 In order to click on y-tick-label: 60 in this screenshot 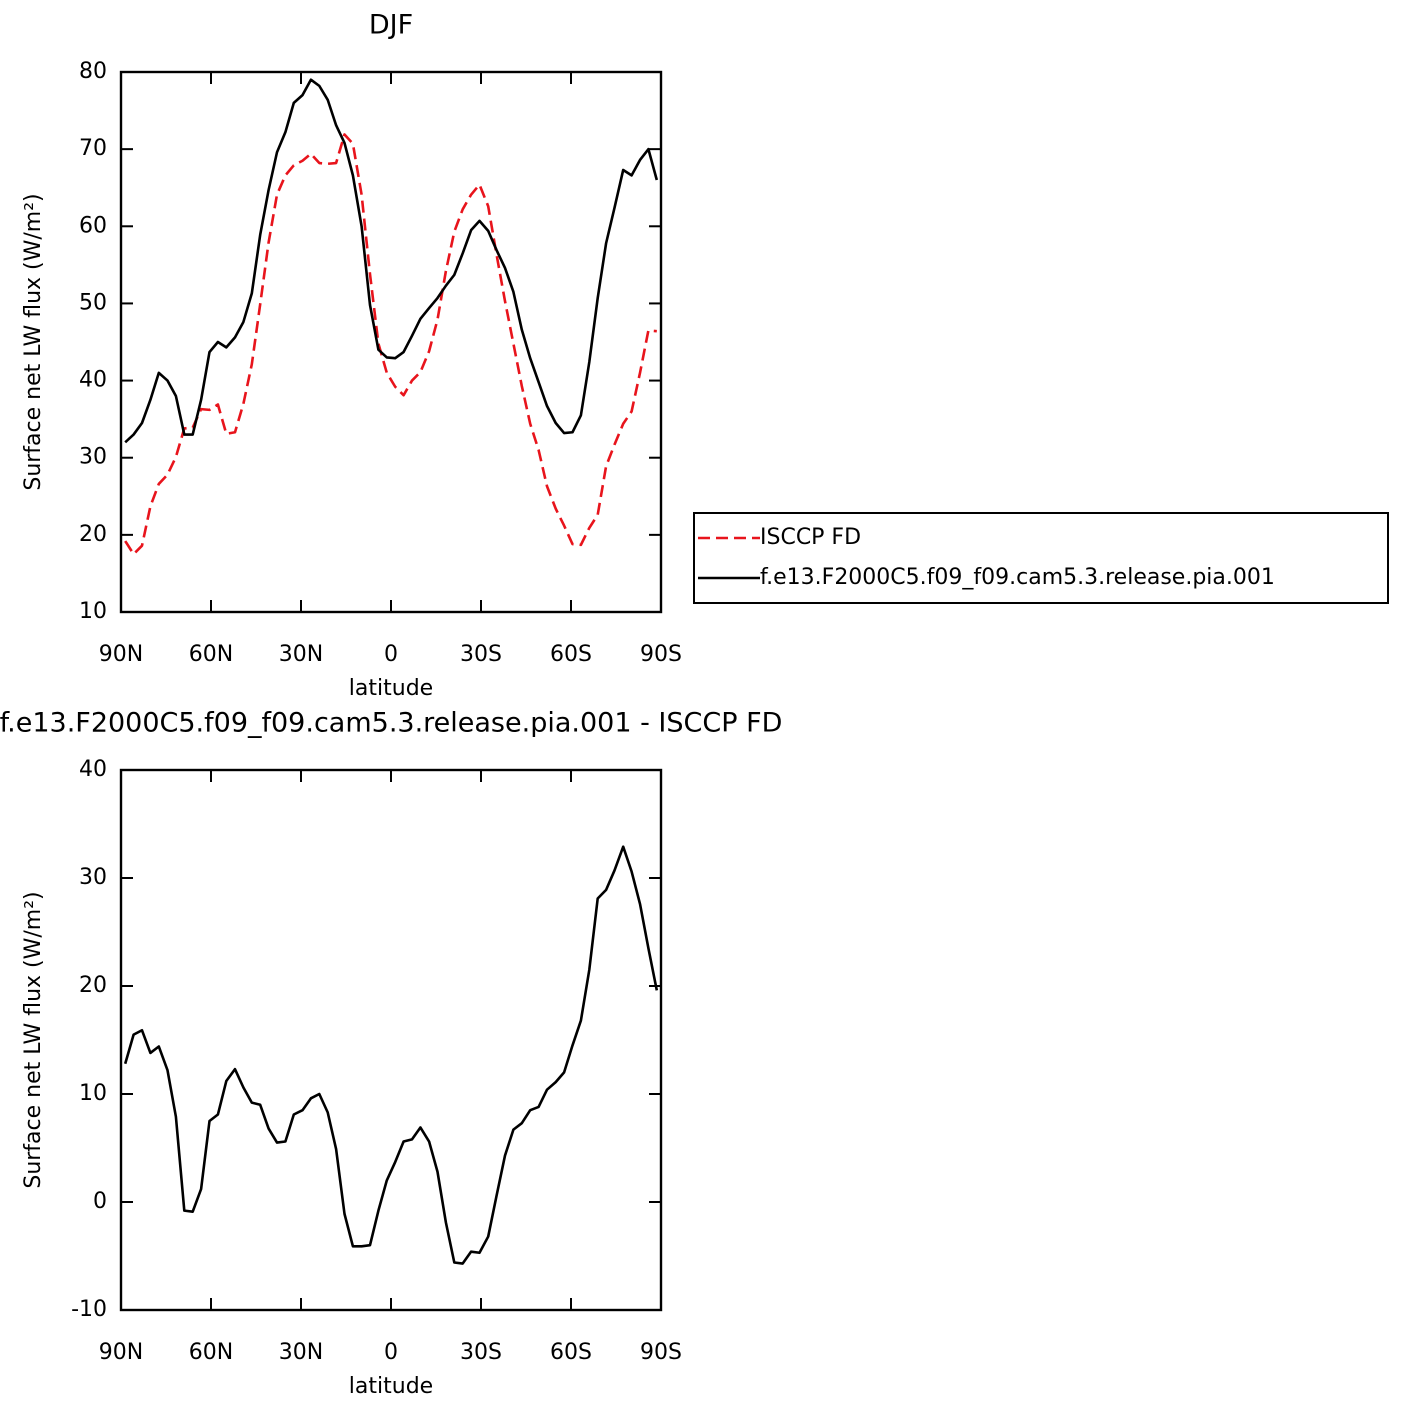, I will do `click(93, 225)`.